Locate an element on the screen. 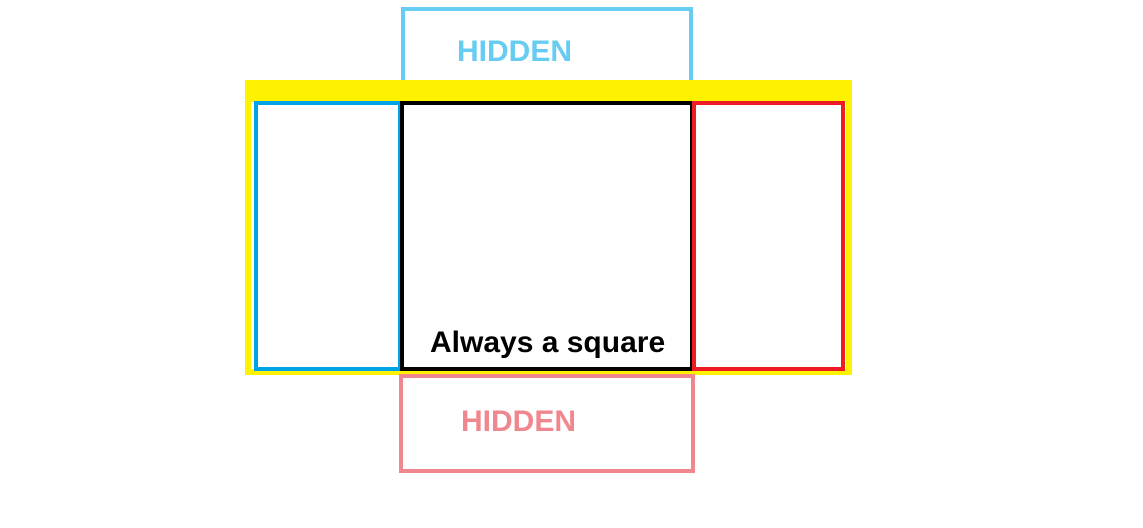  bottom-hidden-label: HIDDEN is located at coordinates (519, 421).